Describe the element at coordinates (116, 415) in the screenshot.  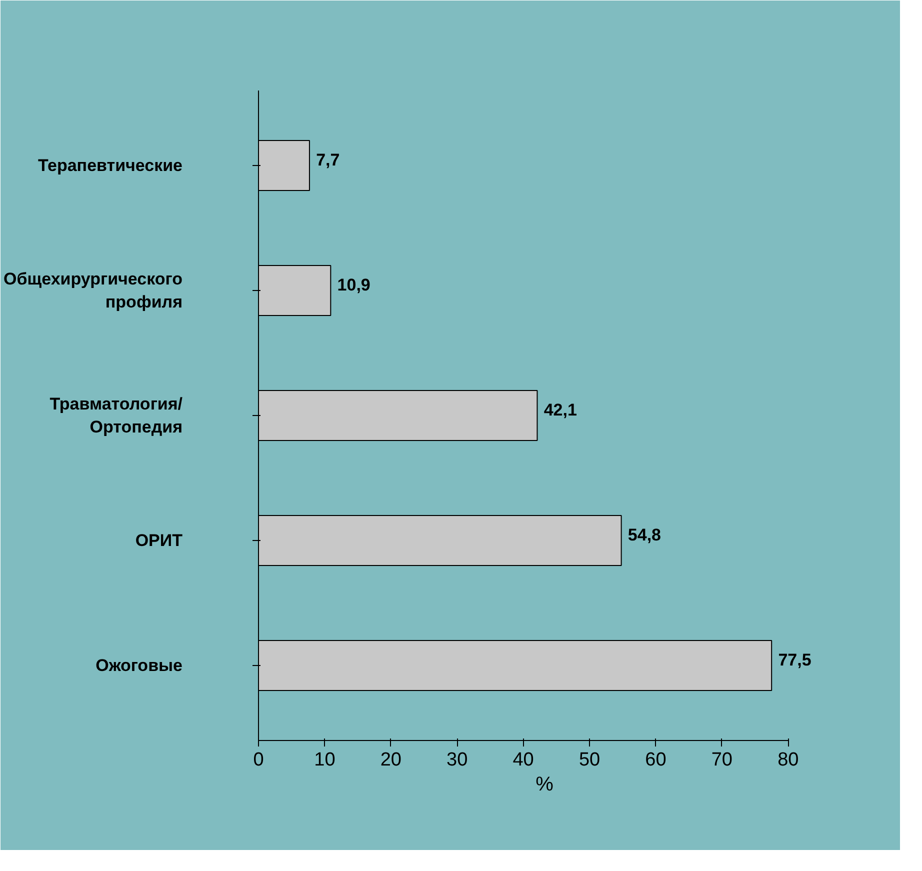
I see `y-tick-label: Травматология/ Ортопедия` at that location.